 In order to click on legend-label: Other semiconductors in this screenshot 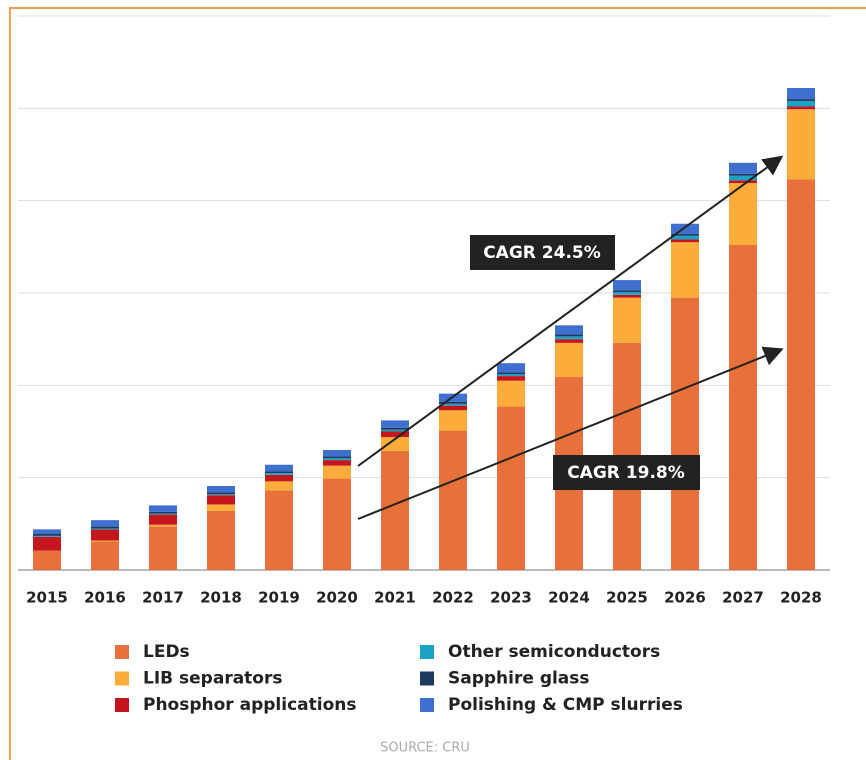, I will do `click(554, 652)`.